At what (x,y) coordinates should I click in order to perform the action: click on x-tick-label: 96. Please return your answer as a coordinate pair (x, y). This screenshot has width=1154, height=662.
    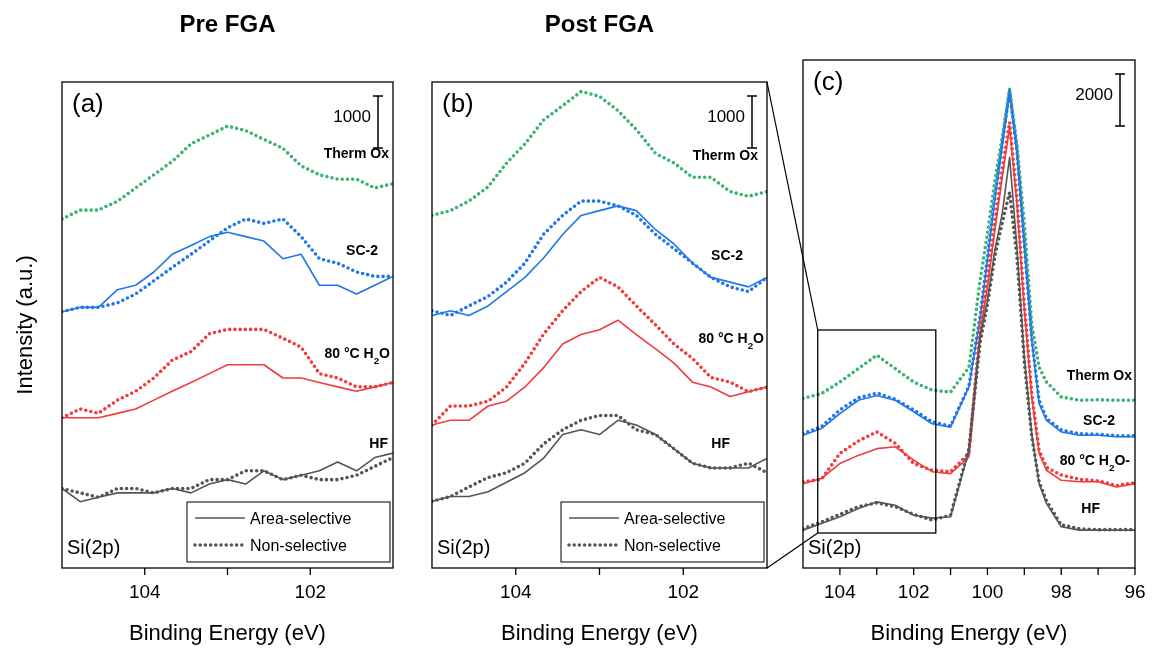
    Looking at the image, I should click on (1135, 591).